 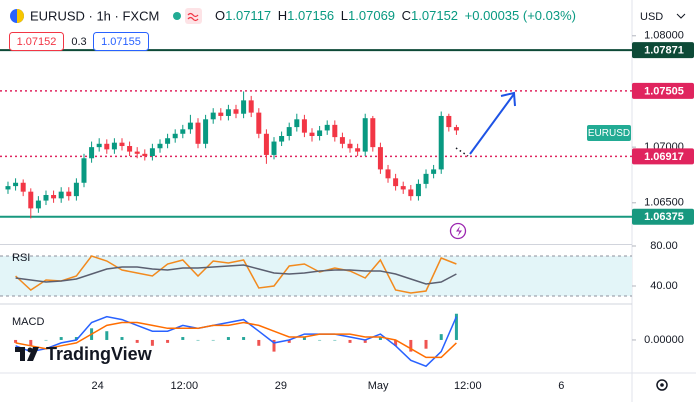 I want to click on y-tick-label: 1.06500, so click(x=664, y=203).